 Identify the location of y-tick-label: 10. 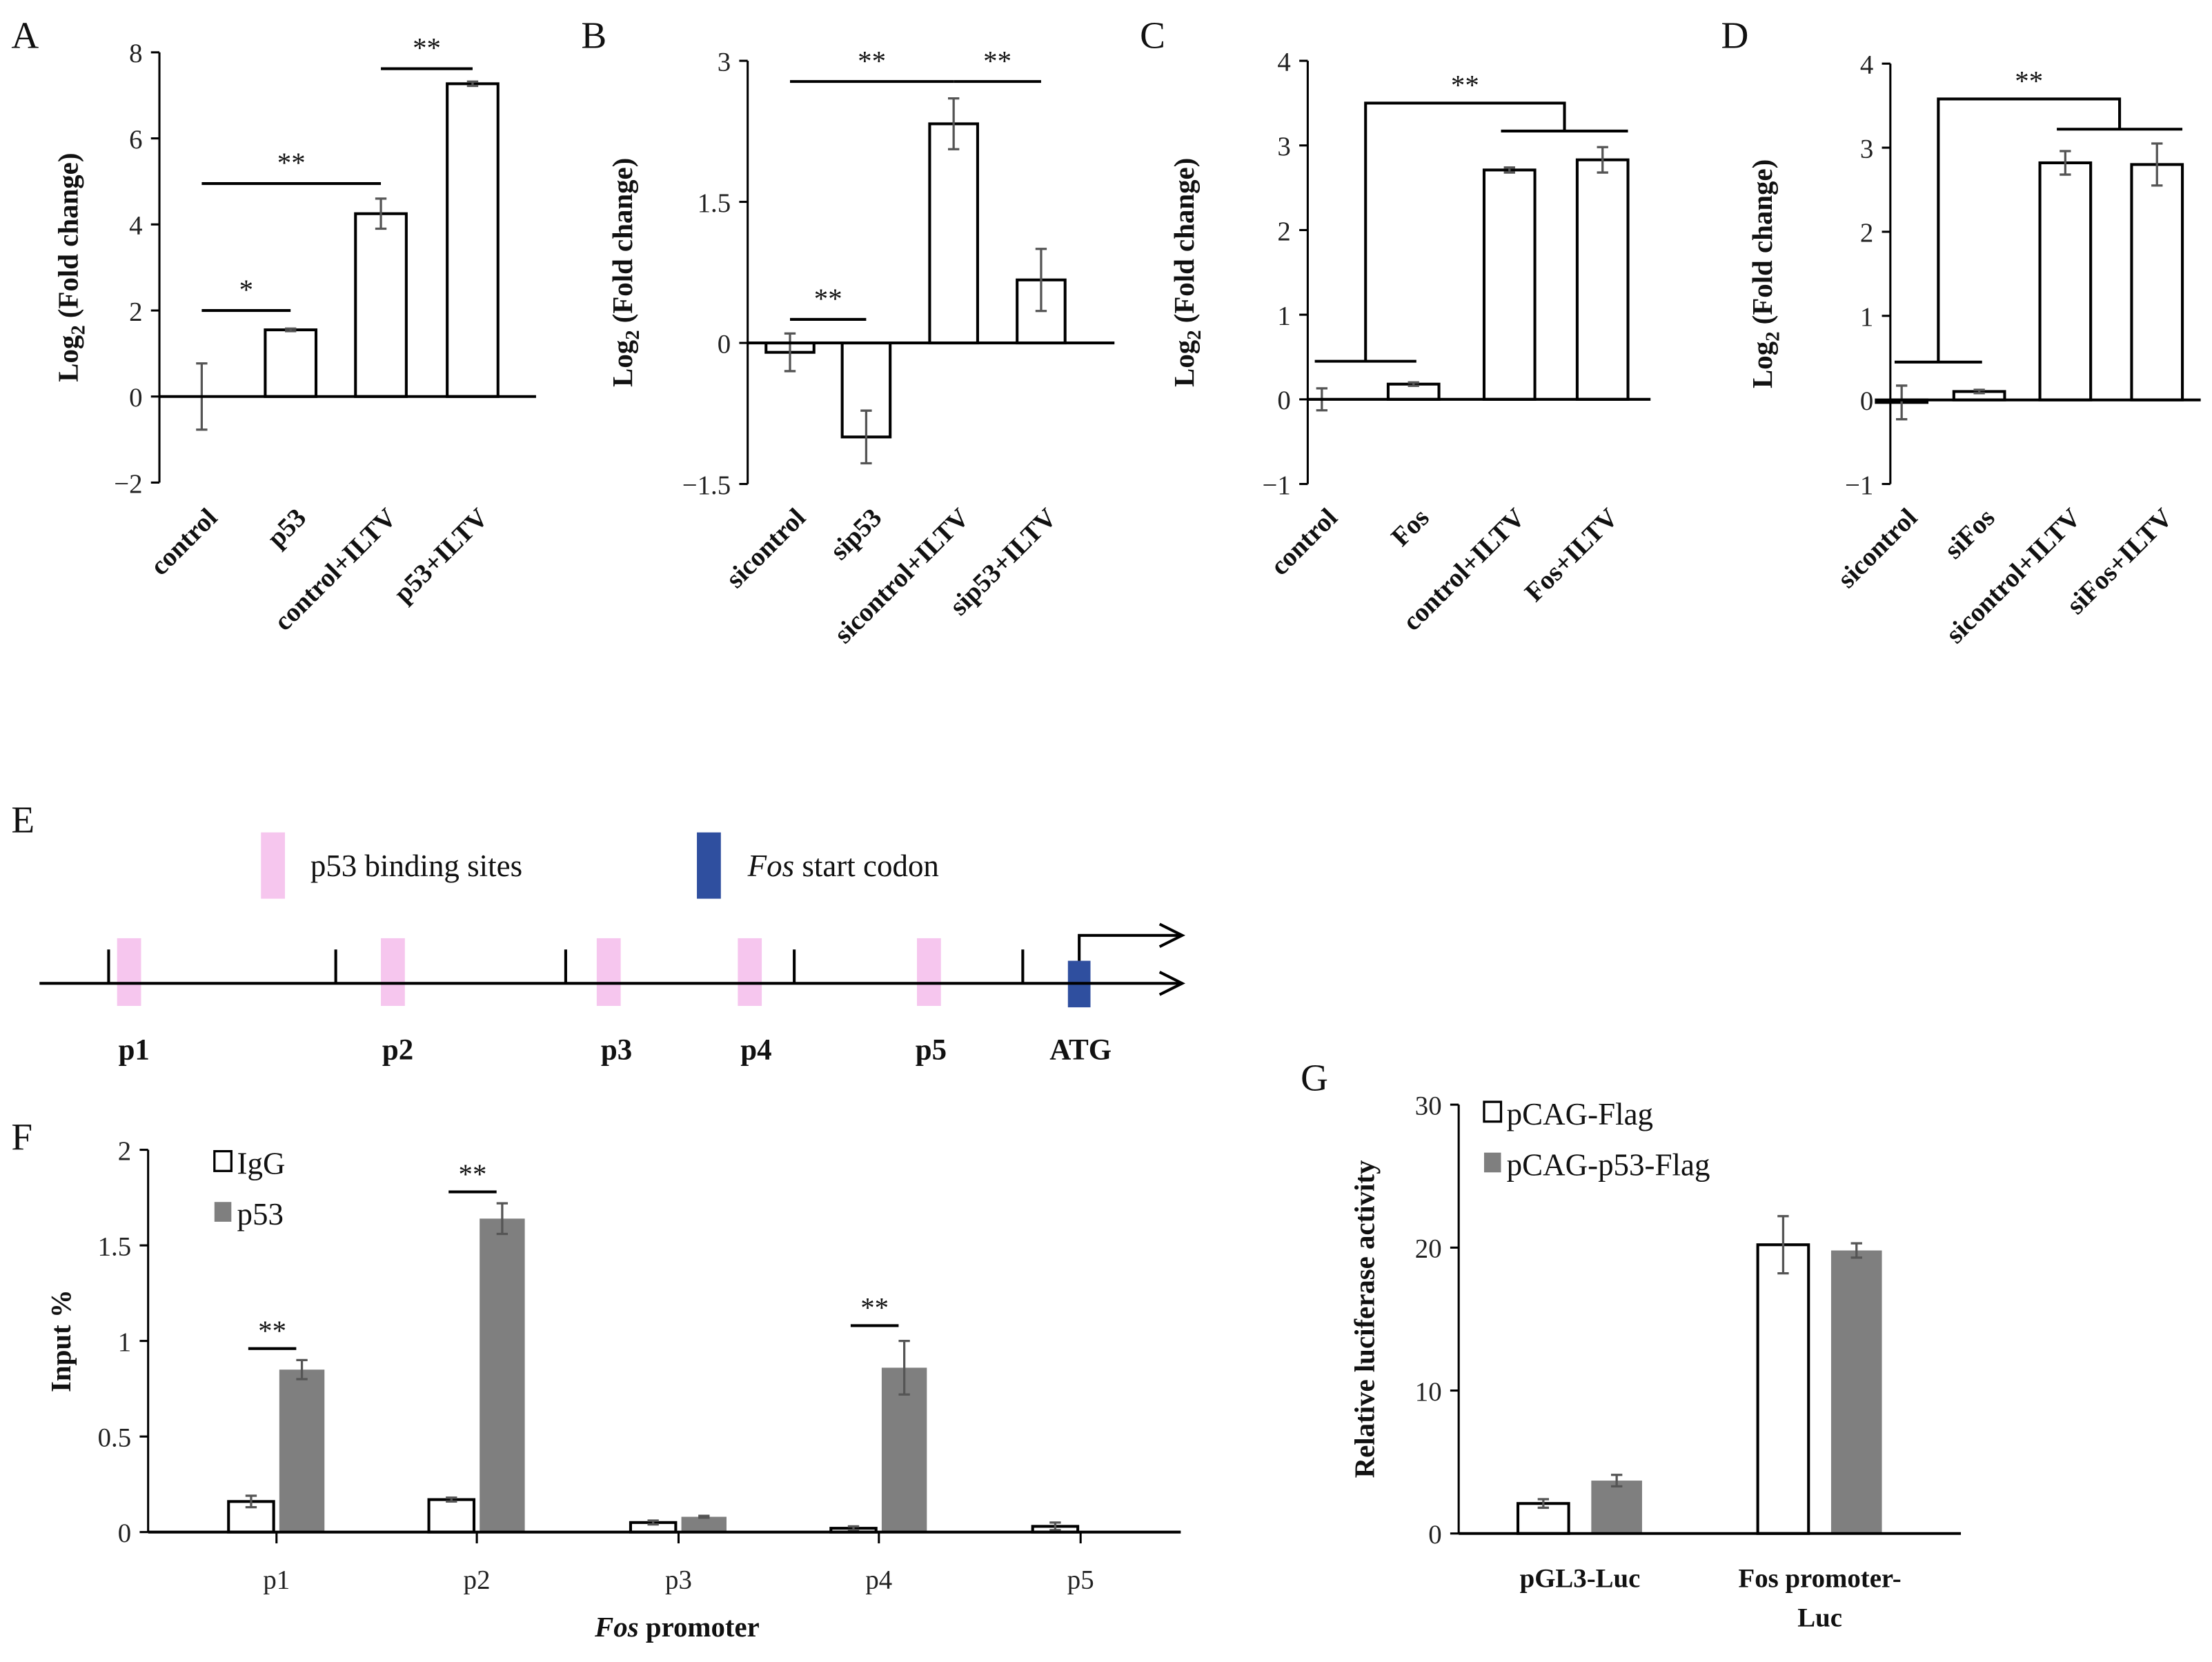
(1429, 1392).